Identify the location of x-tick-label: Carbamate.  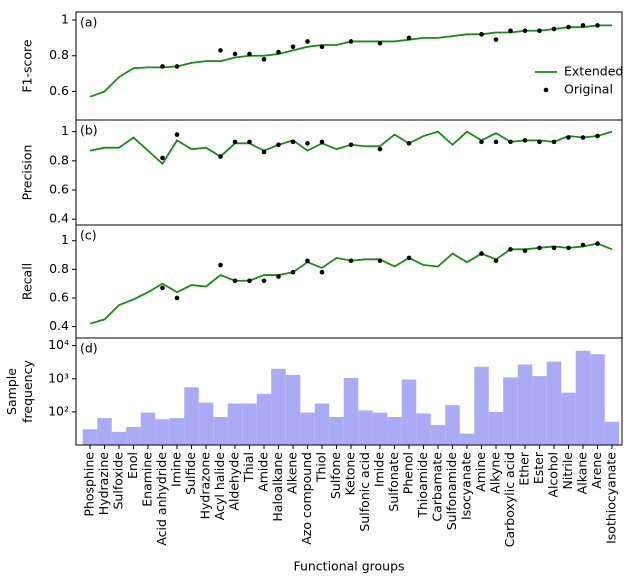
(437, 487).